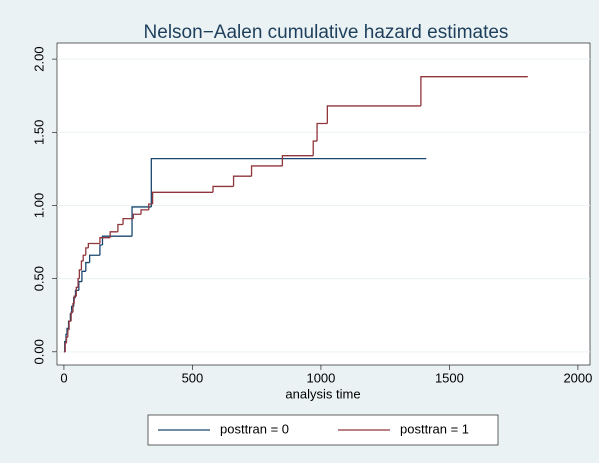 This screenshot has width=599, height=463. I want to click on y-tick-label: 0.50, so click(38, 278).